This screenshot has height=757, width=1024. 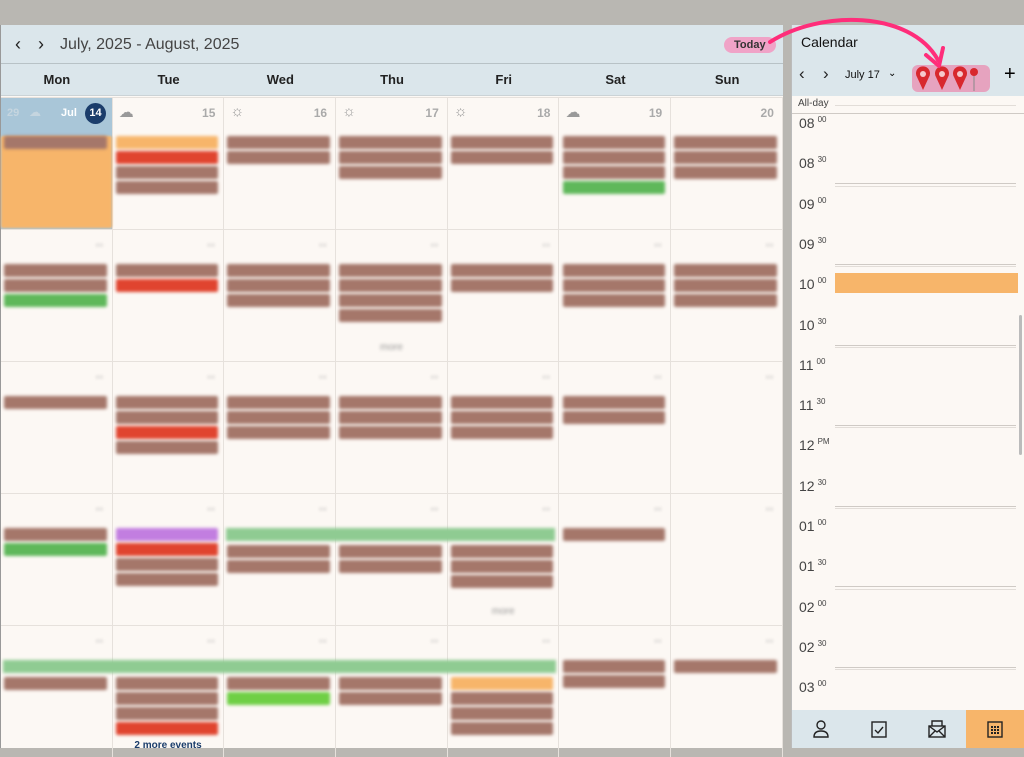 I want to click on day-cell: ☁ 19, so click(x=616, y=163).